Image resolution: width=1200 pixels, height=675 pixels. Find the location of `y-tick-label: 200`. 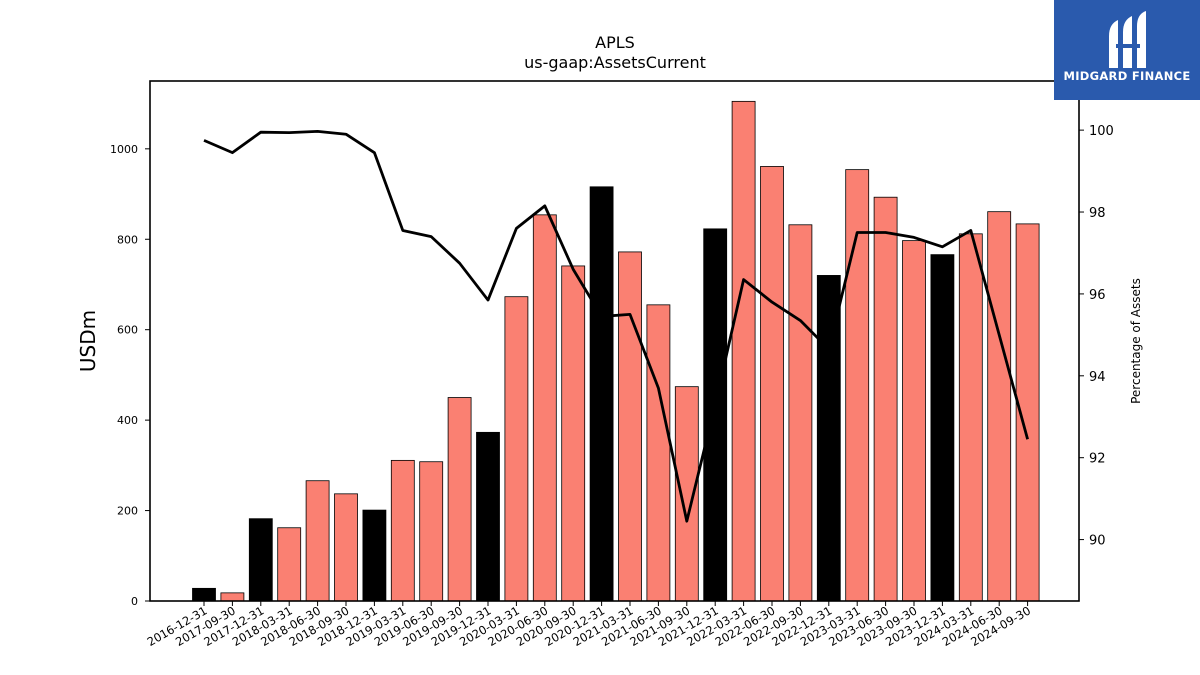

y-tick-label: 200 is located at coordinates (127, 511).